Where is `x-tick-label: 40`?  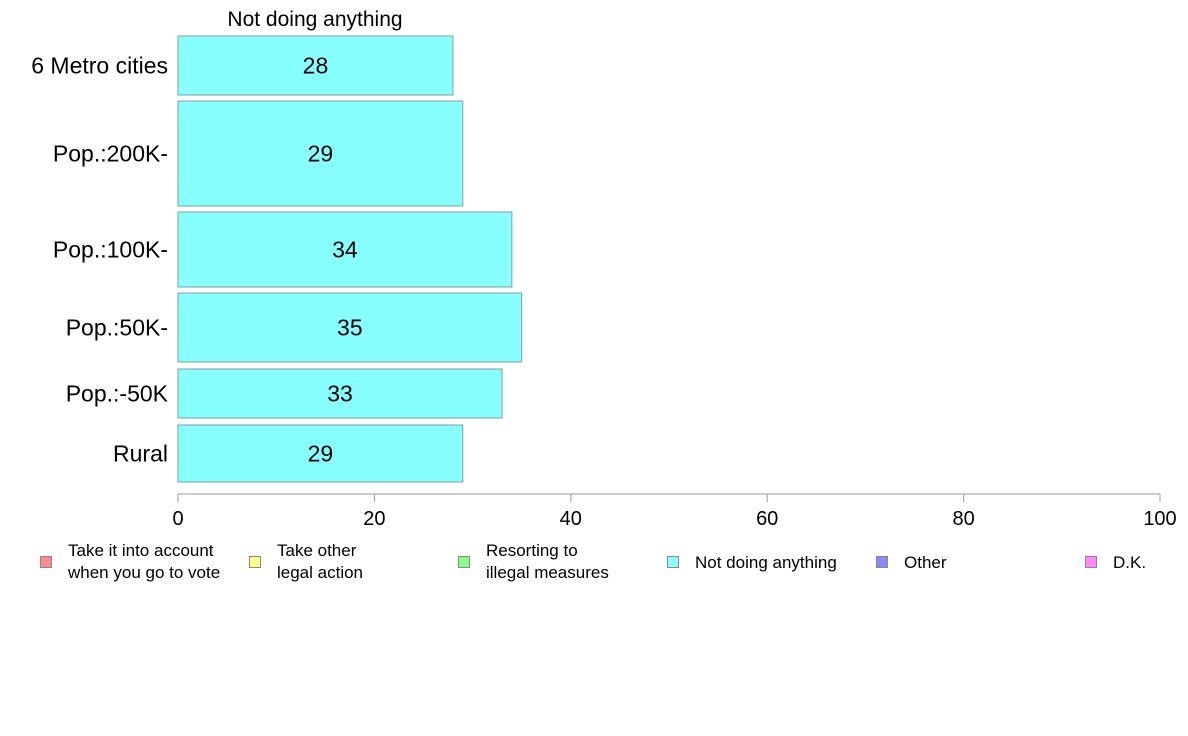
x-tick-label: 40 is located at coordinates (571, 519).